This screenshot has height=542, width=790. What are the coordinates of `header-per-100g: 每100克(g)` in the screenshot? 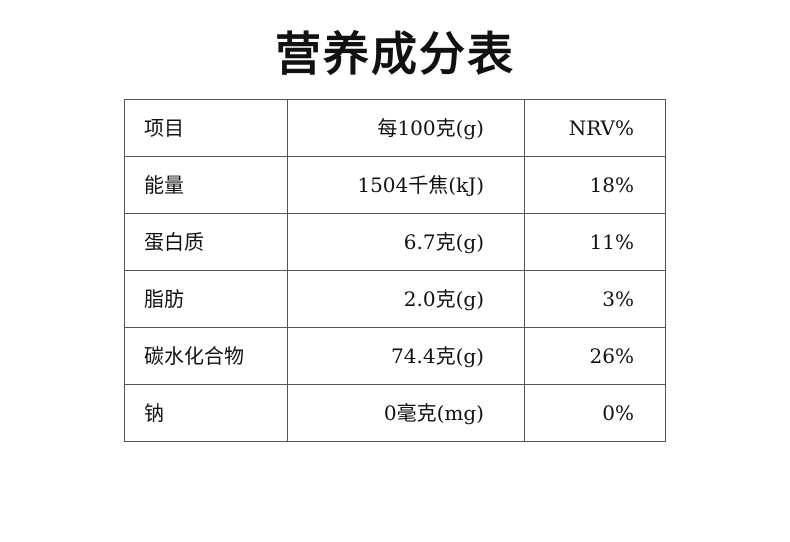 It's located at (406, 128).